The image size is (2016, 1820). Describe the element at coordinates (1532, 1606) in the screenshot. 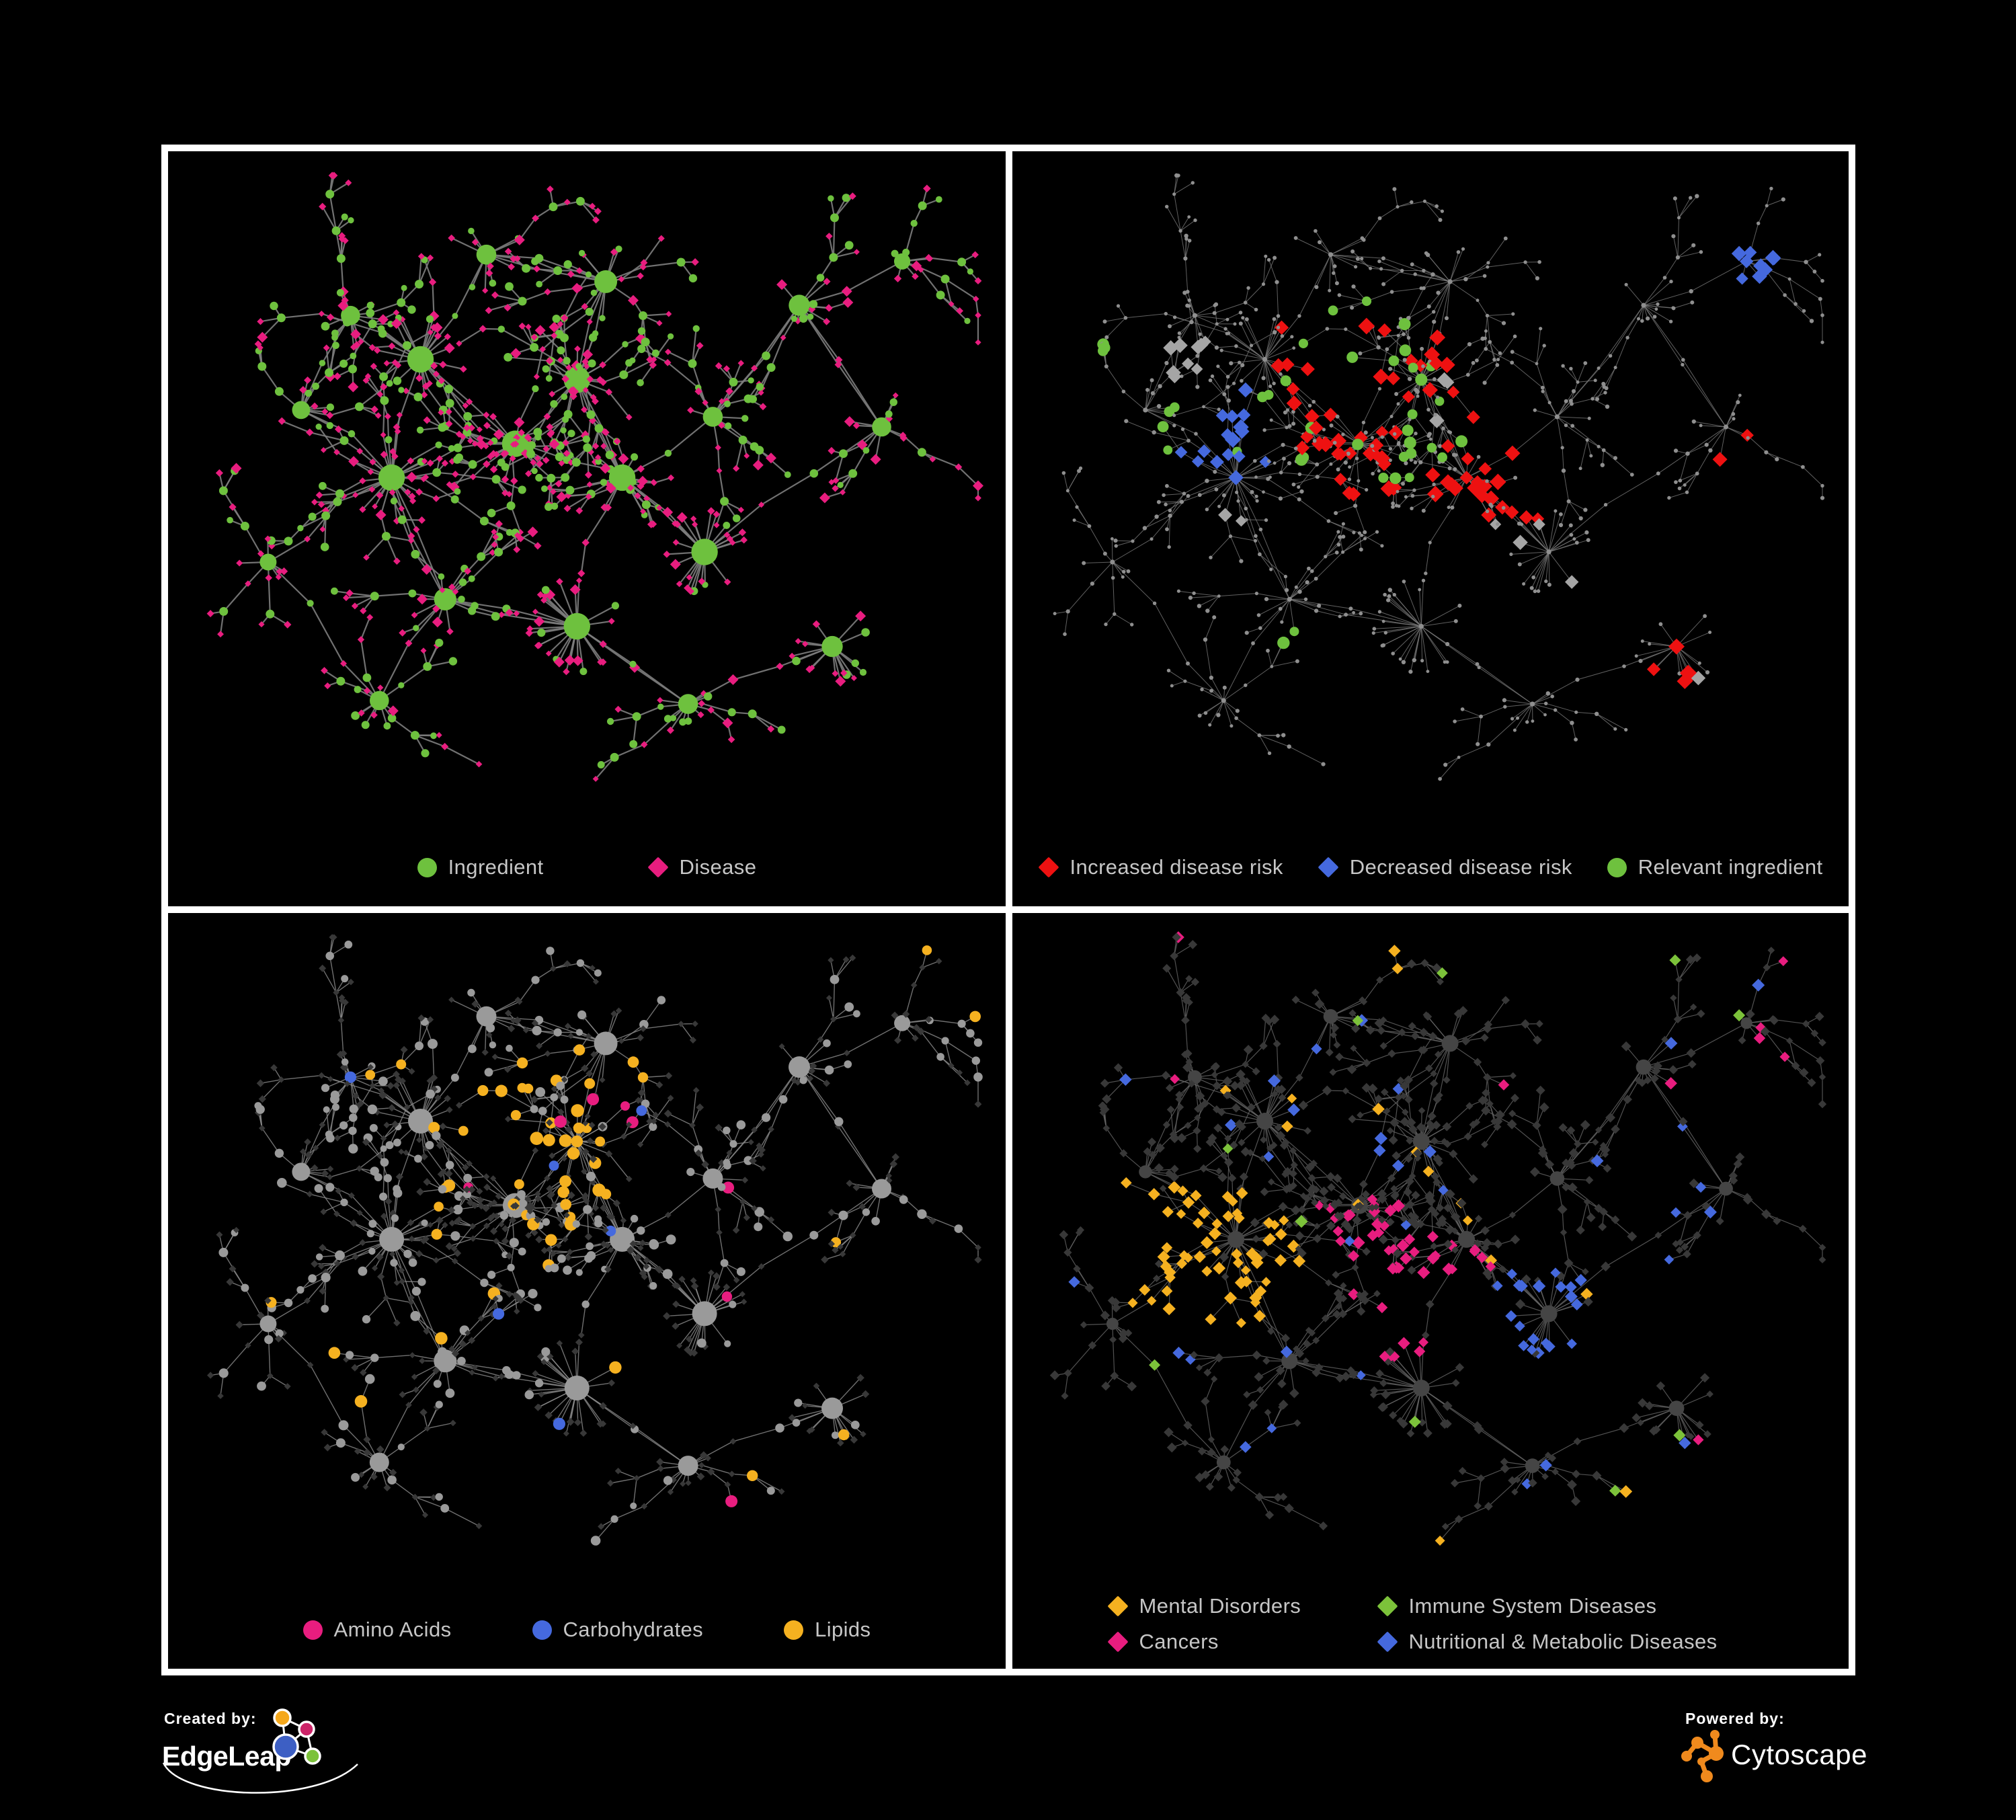

I see `legend-label: Immune System Diseases` at that location.